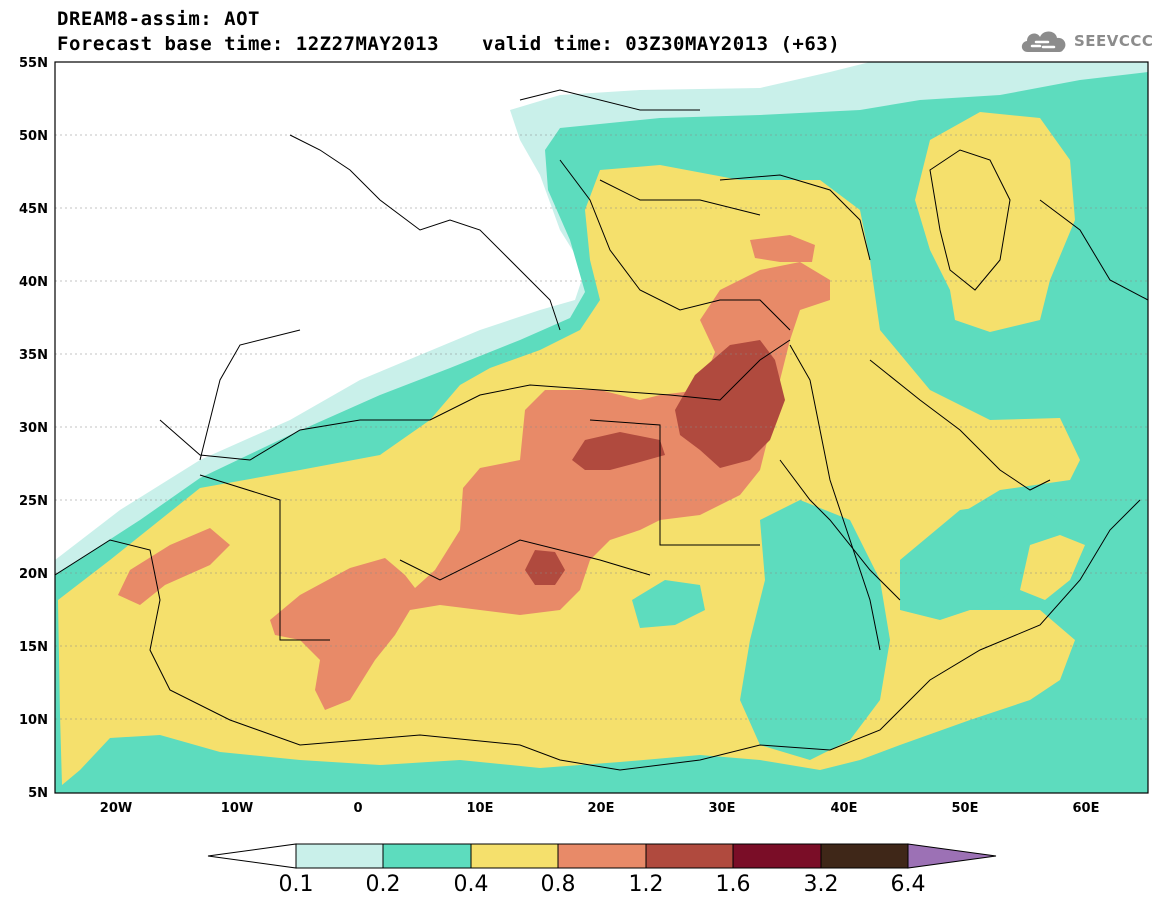 This screenshot has width=1165, height=905. Describe the element at coordinates (668, 604) in the screenshot. I see `aot-contour-0.2-chad` at that location.